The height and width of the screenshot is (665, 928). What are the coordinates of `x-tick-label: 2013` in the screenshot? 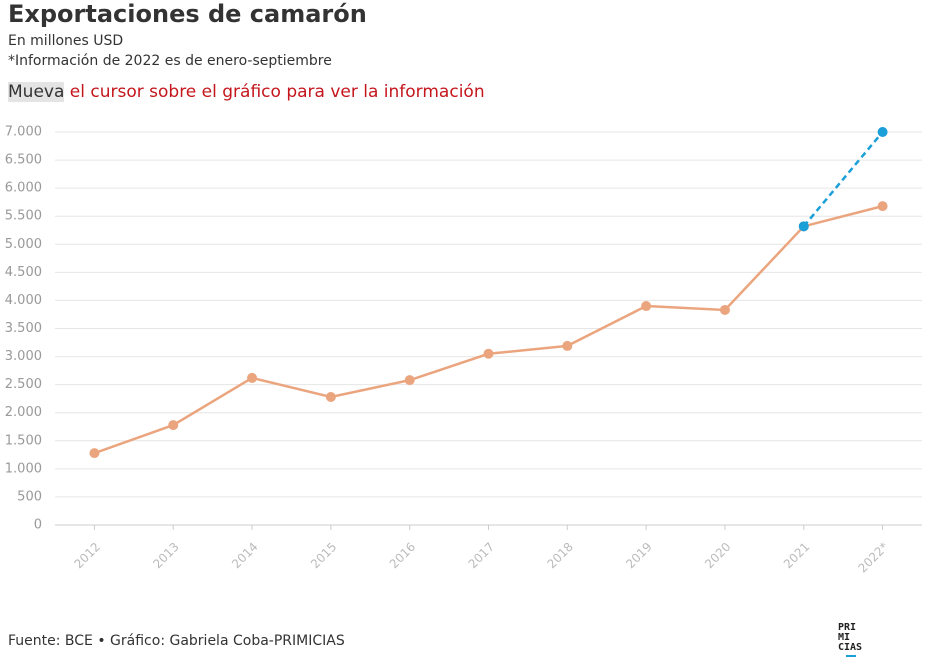 It's located at (165, 555).